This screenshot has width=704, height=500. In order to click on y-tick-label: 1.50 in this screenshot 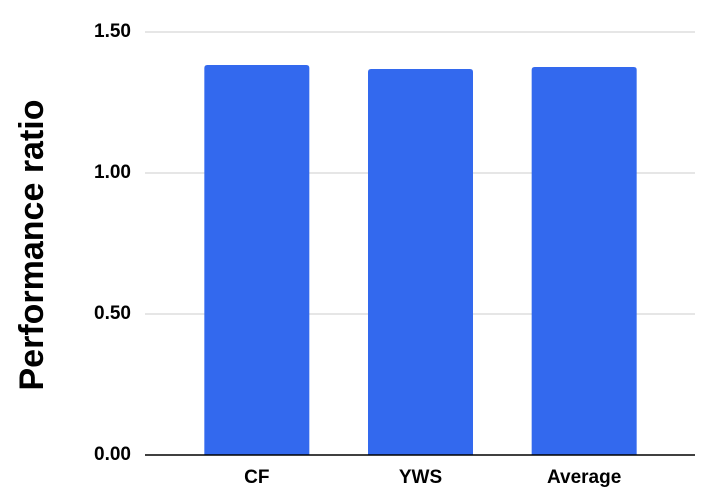, I will do `click(112, 31)`.